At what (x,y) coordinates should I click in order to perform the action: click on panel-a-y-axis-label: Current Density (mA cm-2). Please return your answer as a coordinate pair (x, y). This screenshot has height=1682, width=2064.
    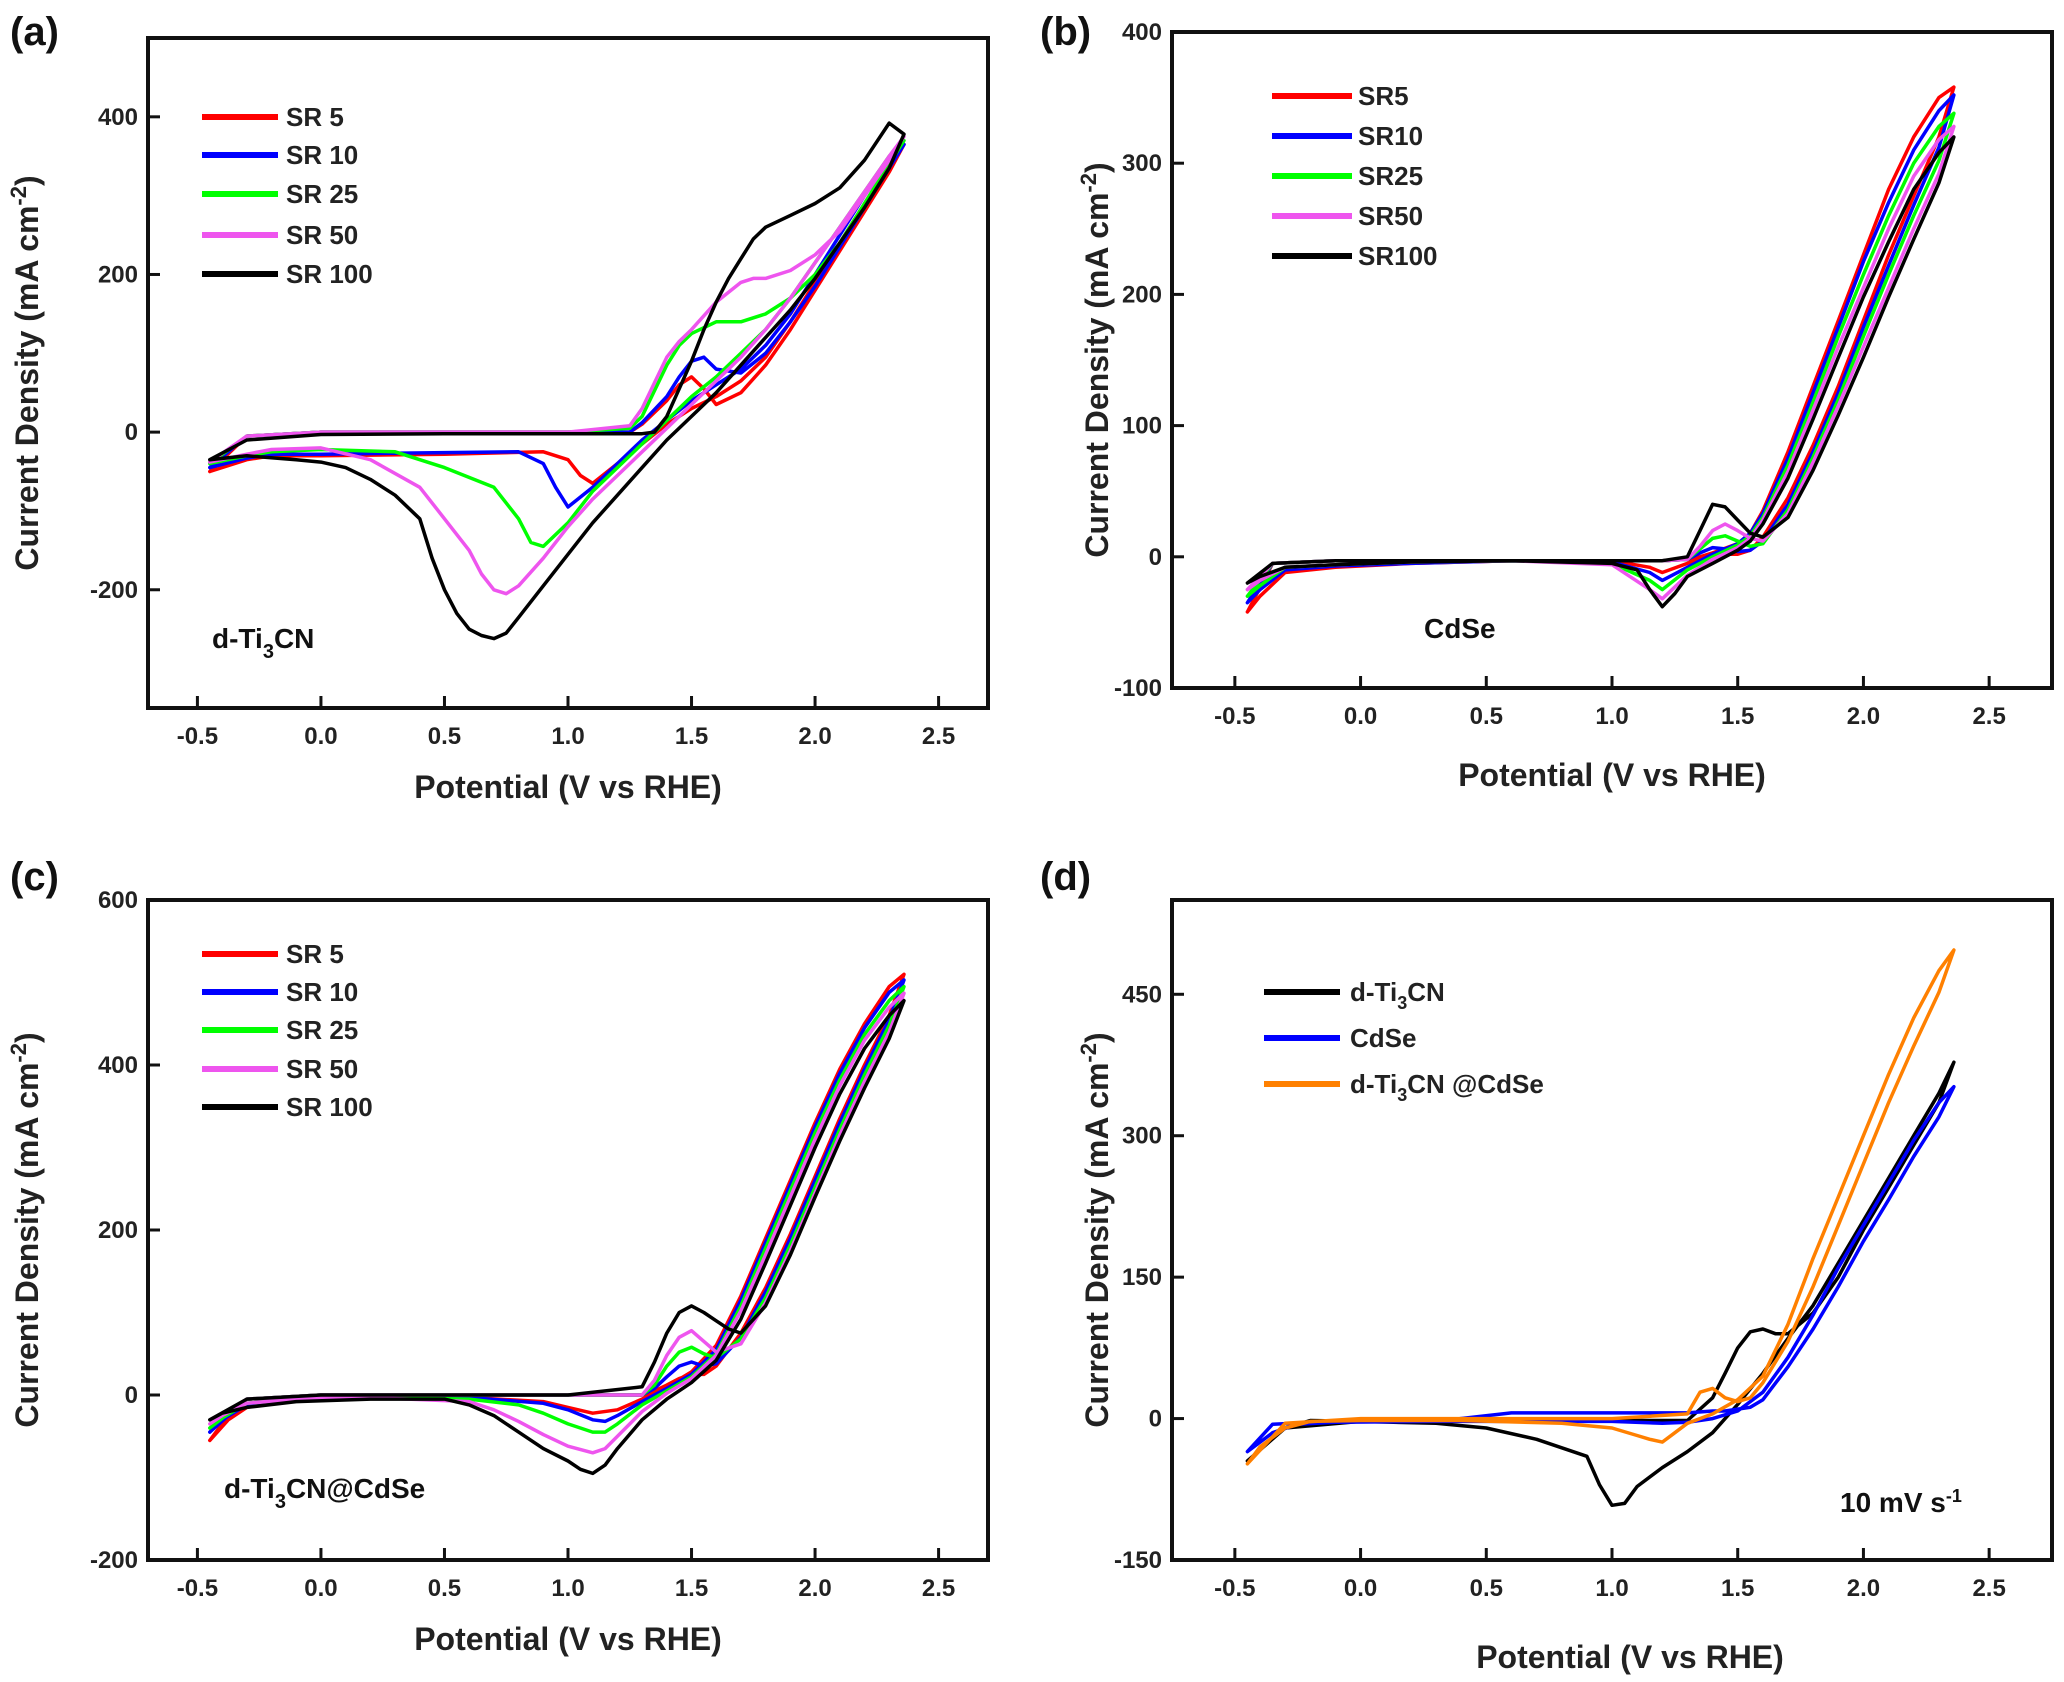
    Looking at the image, I should click on (25, 372).